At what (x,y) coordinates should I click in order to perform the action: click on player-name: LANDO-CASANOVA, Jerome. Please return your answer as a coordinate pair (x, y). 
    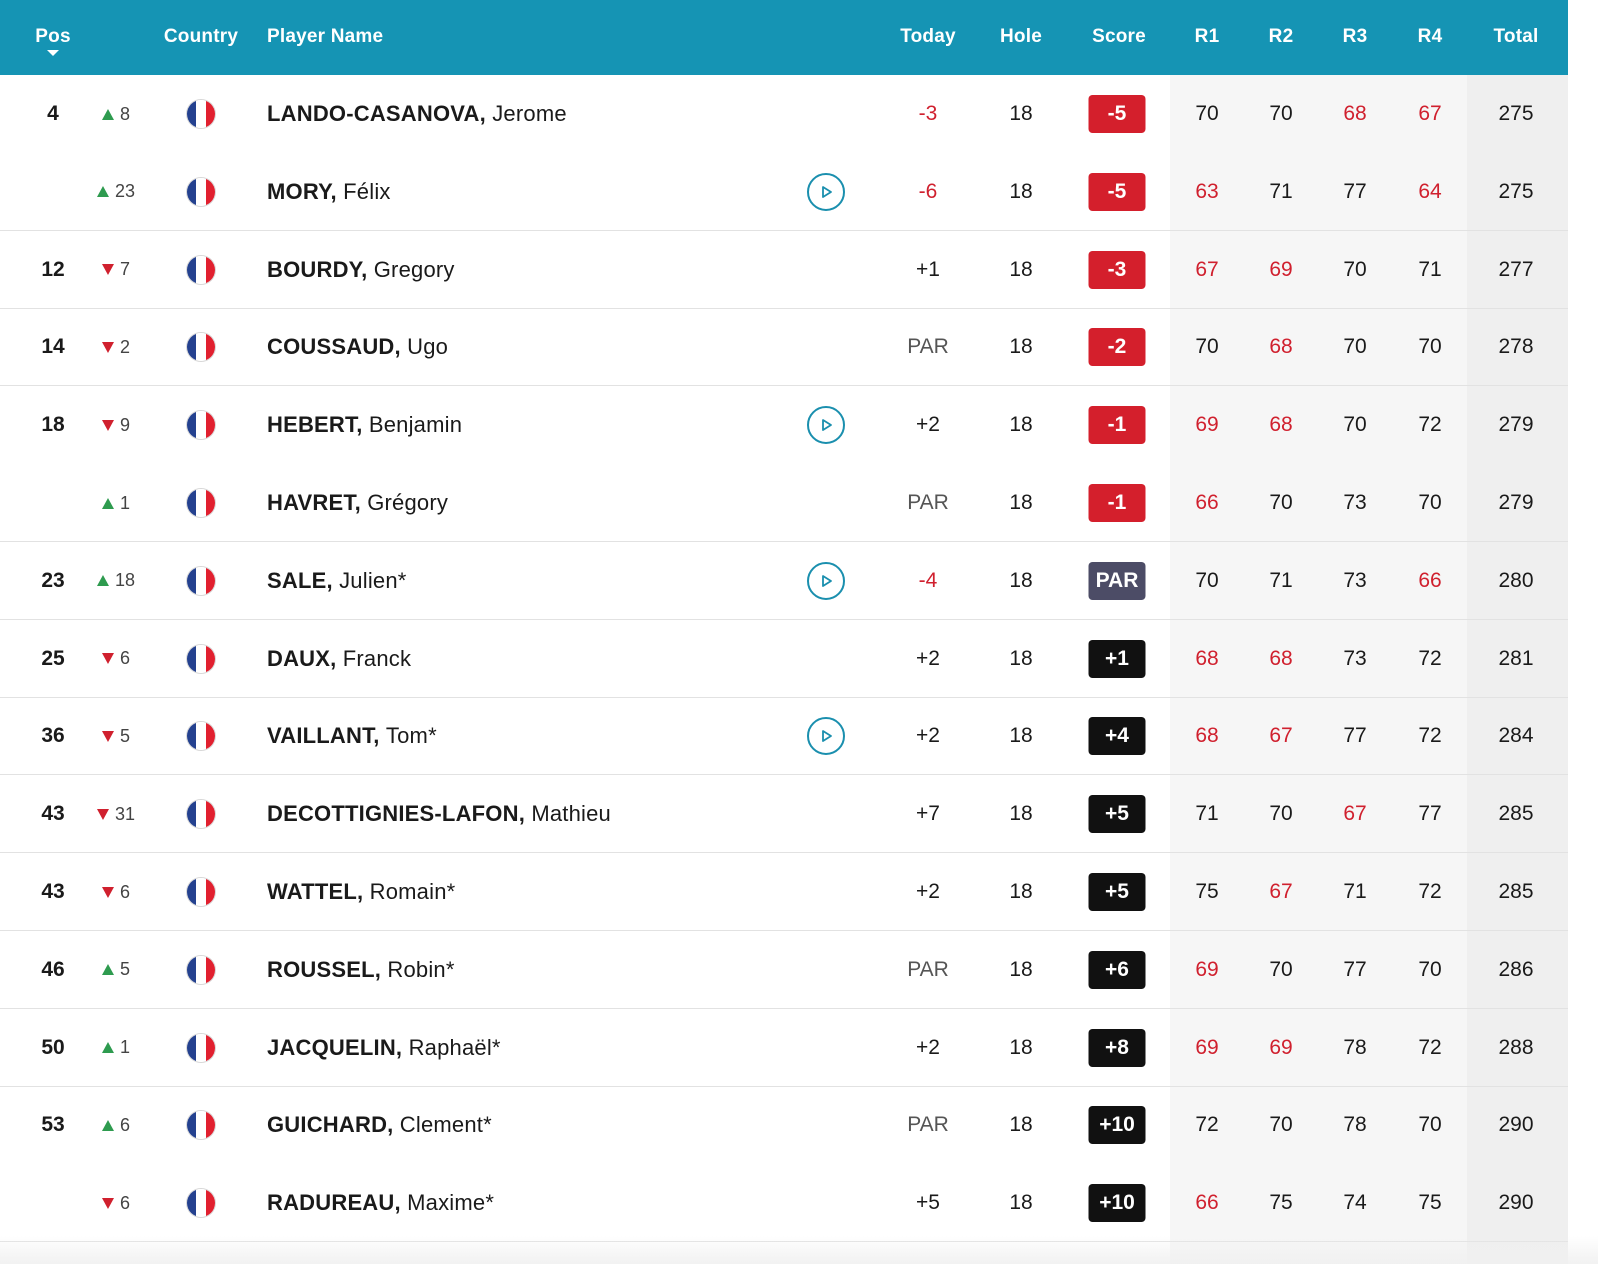
    Looking at the image, I should click on (417, 114).